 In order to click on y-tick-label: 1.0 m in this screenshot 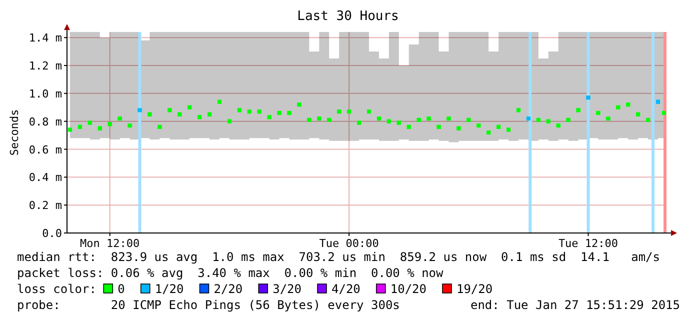, I will do `click(45, 93)`.